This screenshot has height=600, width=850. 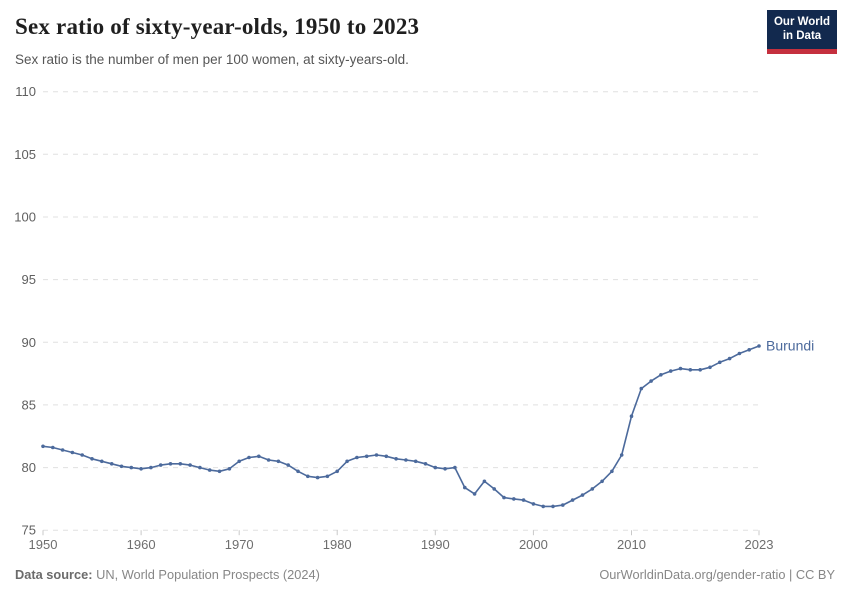 I want to click on x-axis-tick-label: 1970, so click(x=239, y=544).